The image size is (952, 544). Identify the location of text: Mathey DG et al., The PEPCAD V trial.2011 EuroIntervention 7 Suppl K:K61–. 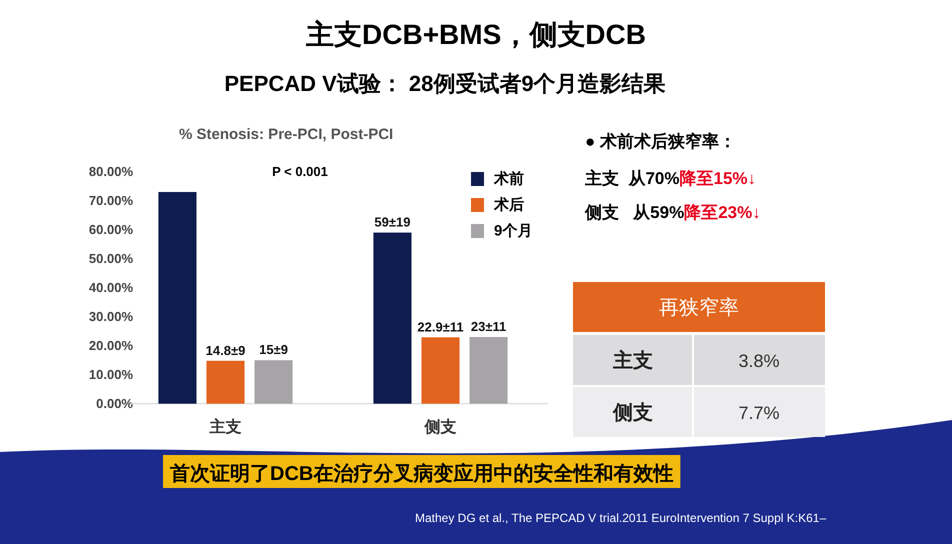
(620, 518).